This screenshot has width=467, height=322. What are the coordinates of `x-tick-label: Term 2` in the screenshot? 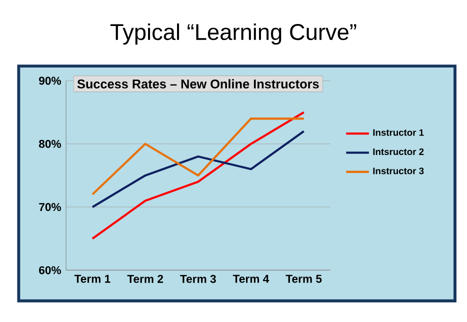 It's located at (145, 278).